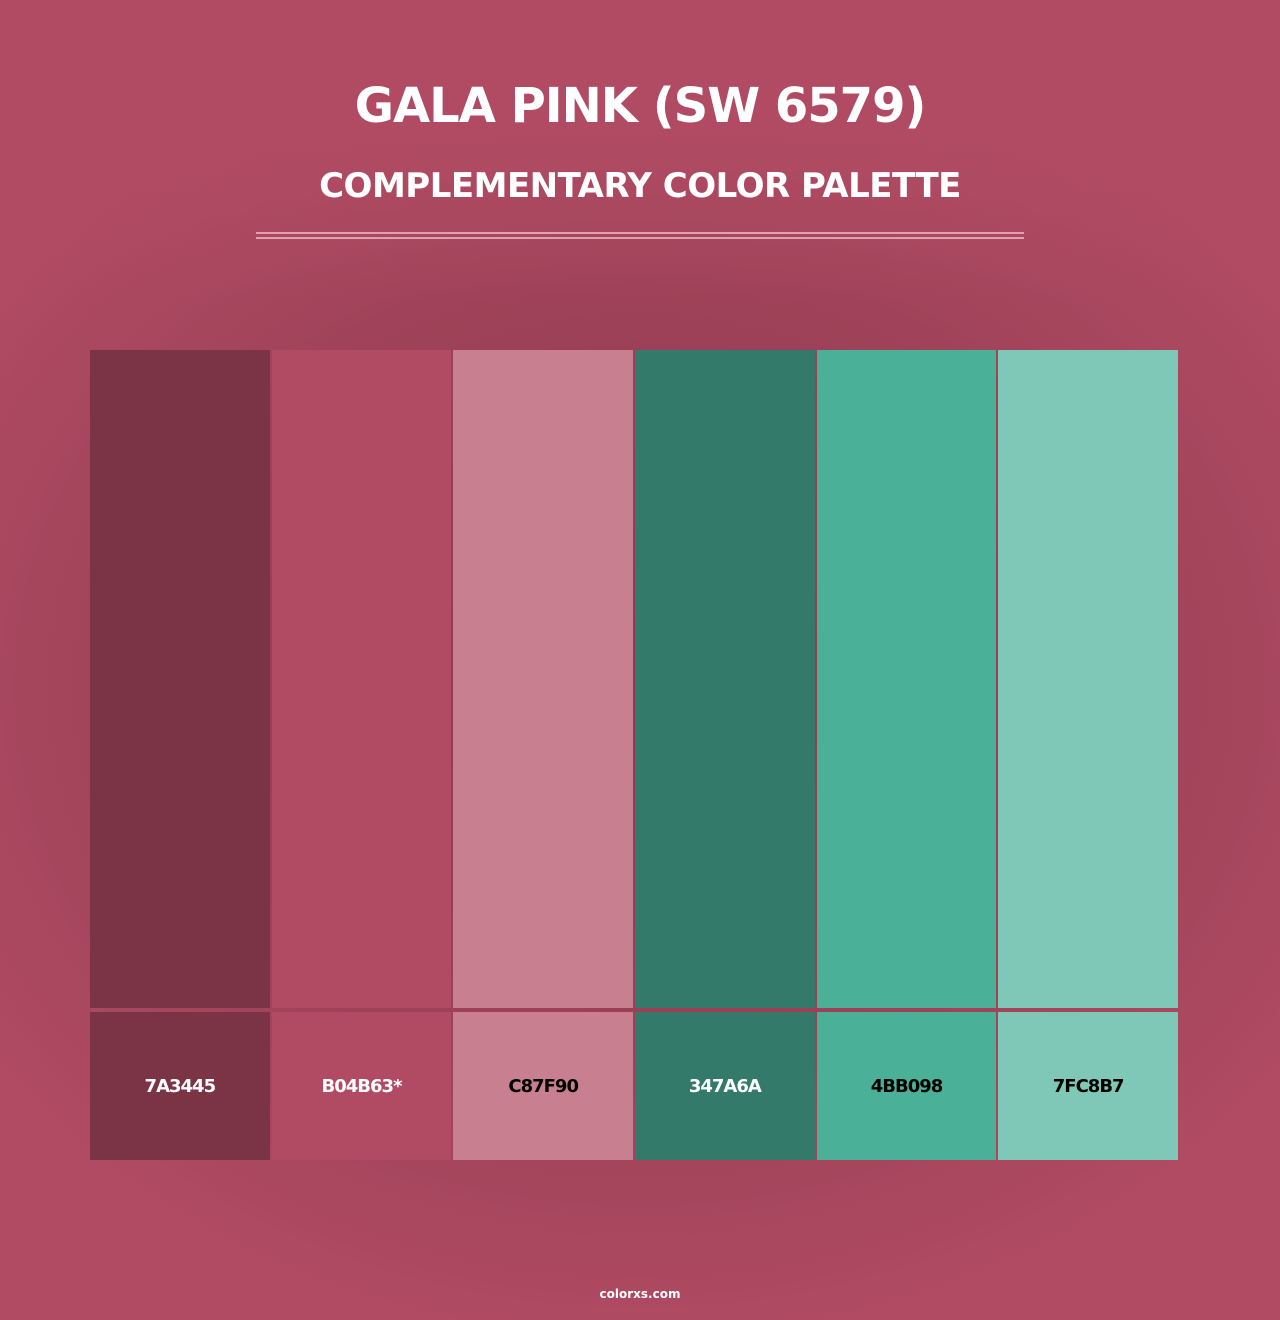  Describe the element at coordinates (180, 1086) in the screenshot. I see `swatch-label: 7A3445` at that location.